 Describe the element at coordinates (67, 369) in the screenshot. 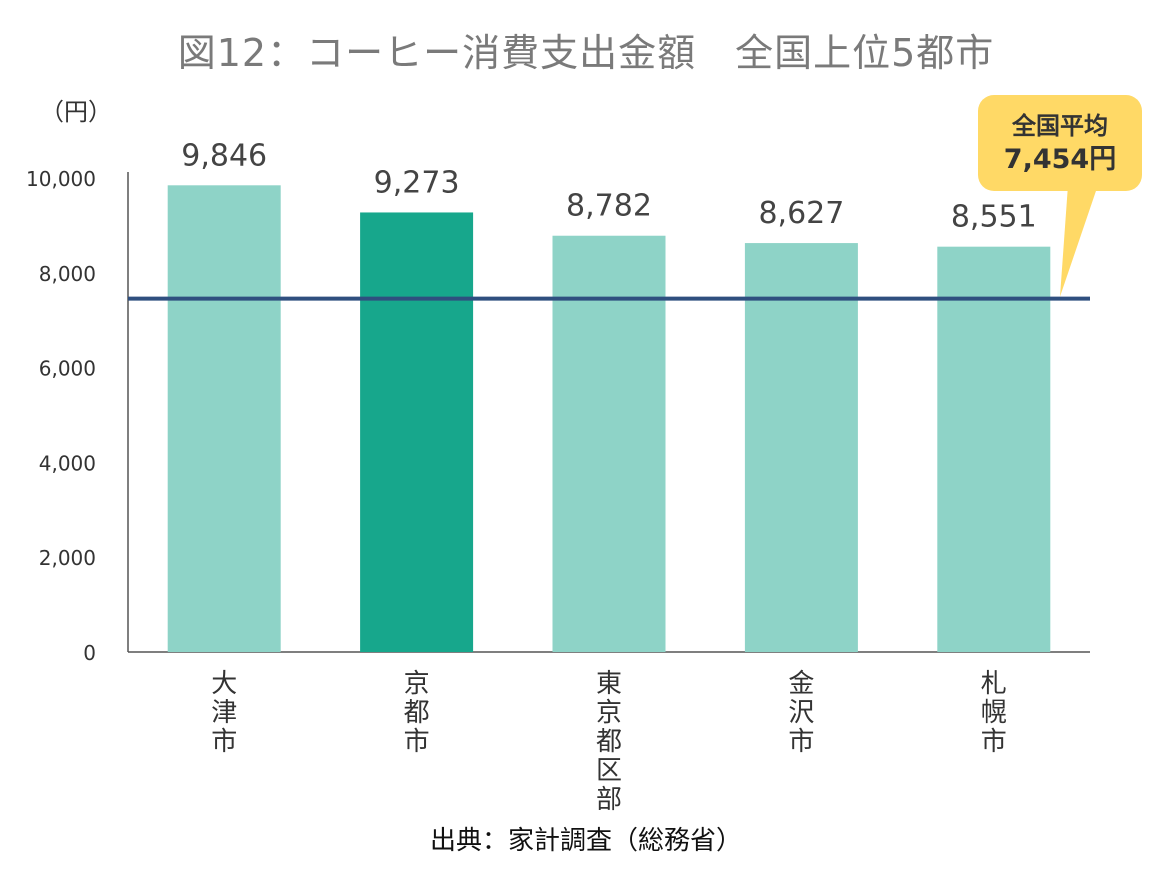

I see `y-tick-label: 6,000` at that location.